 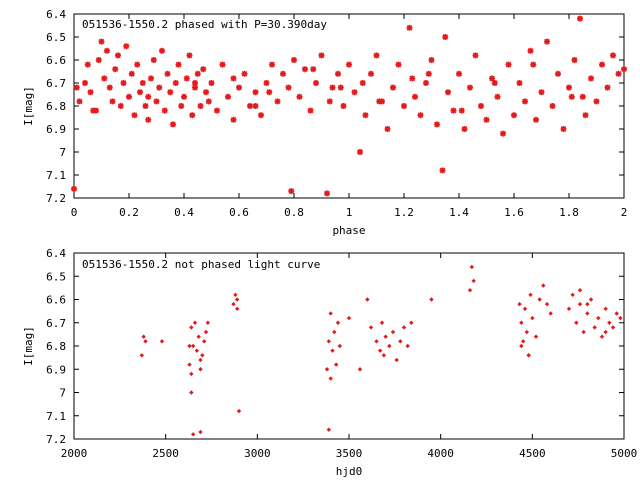 What do you see at coordinates (349, 471) in the screenshot?
I see `x-axis-label: hjd0` at bounding box center [349, 471].